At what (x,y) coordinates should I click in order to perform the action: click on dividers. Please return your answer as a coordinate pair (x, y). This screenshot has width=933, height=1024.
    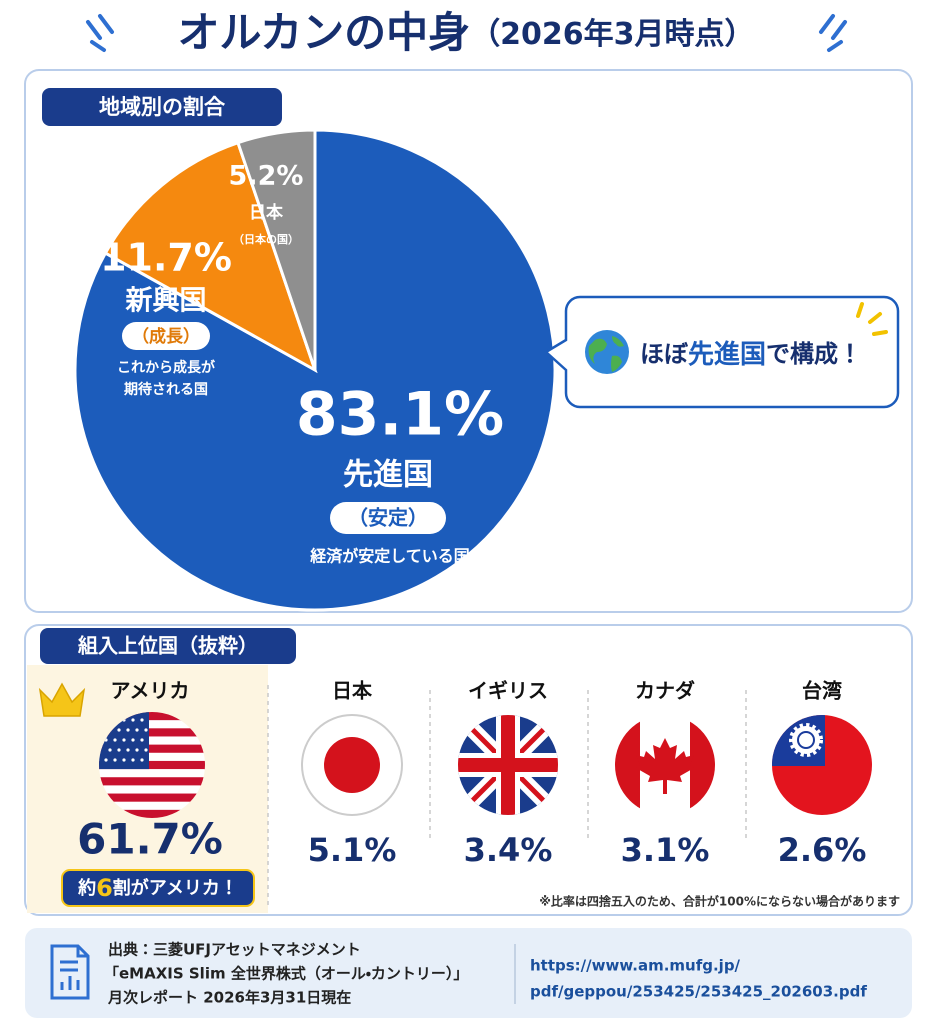
    Looking at the image, I should click on (507, 795).